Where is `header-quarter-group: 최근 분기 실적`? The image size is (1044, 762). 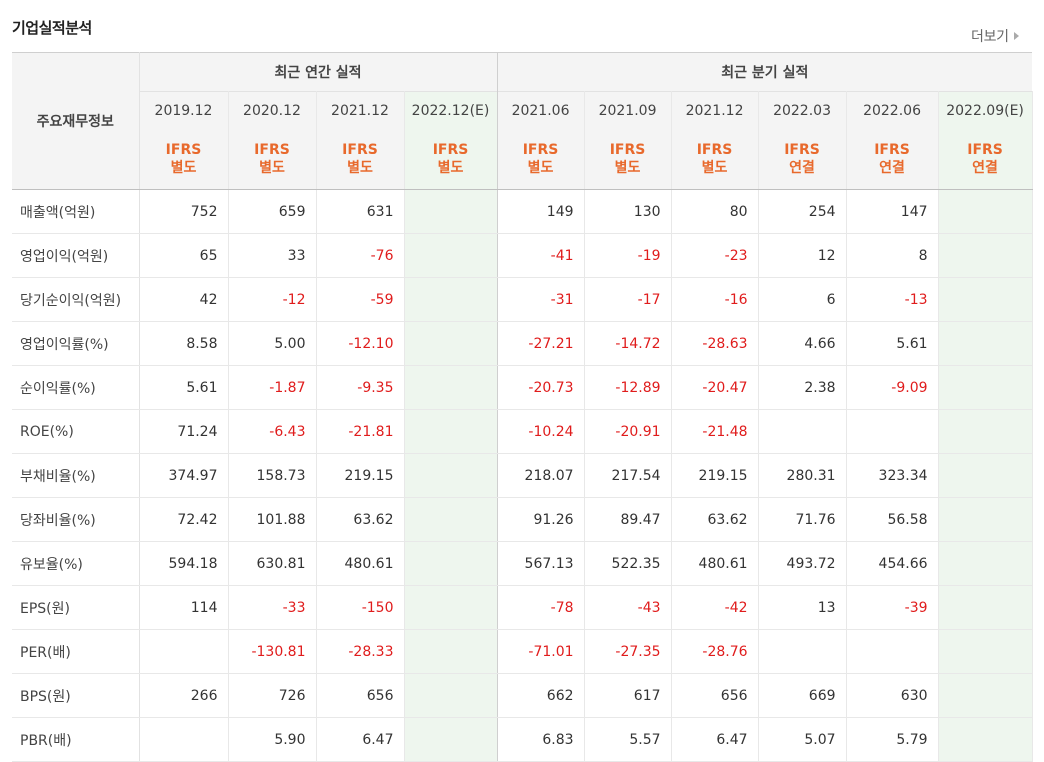 header-quarter-group: 최근 분기 실적 is located at coordinates (765, 72).